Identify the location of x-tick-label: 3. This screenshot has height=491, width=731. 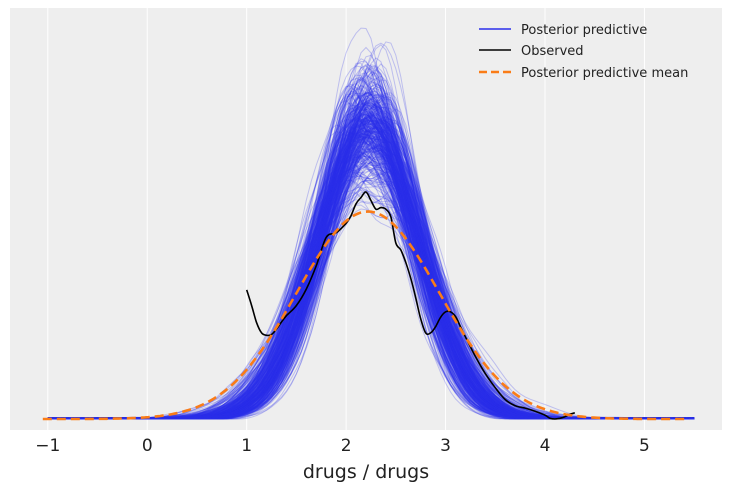
(445, 446).